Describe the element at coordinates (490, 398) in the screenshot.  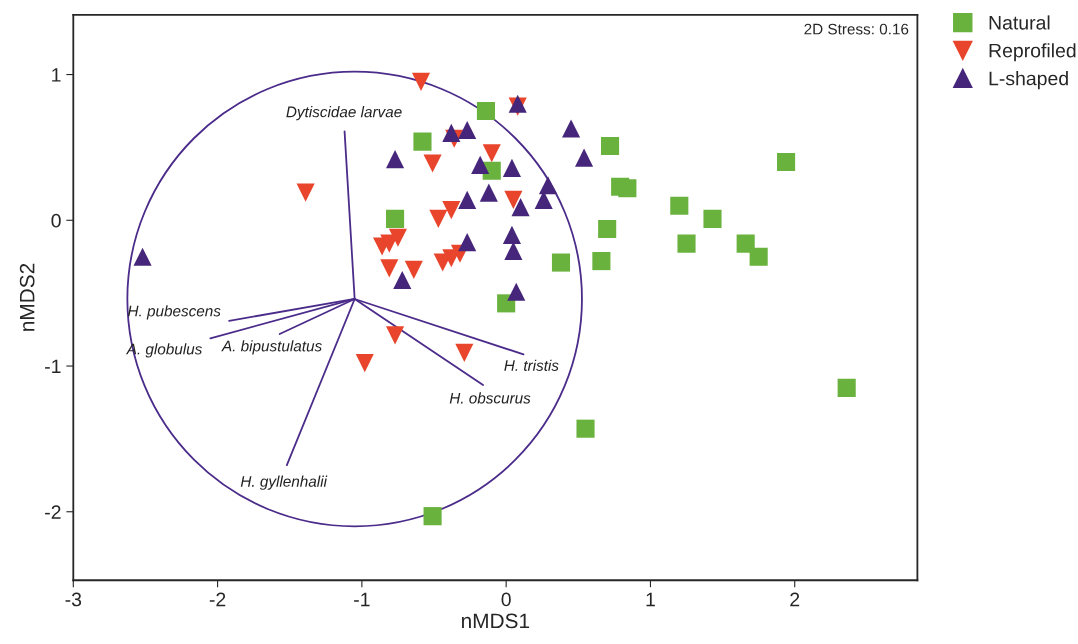
I see `series-label: H. obscurus` at that location.